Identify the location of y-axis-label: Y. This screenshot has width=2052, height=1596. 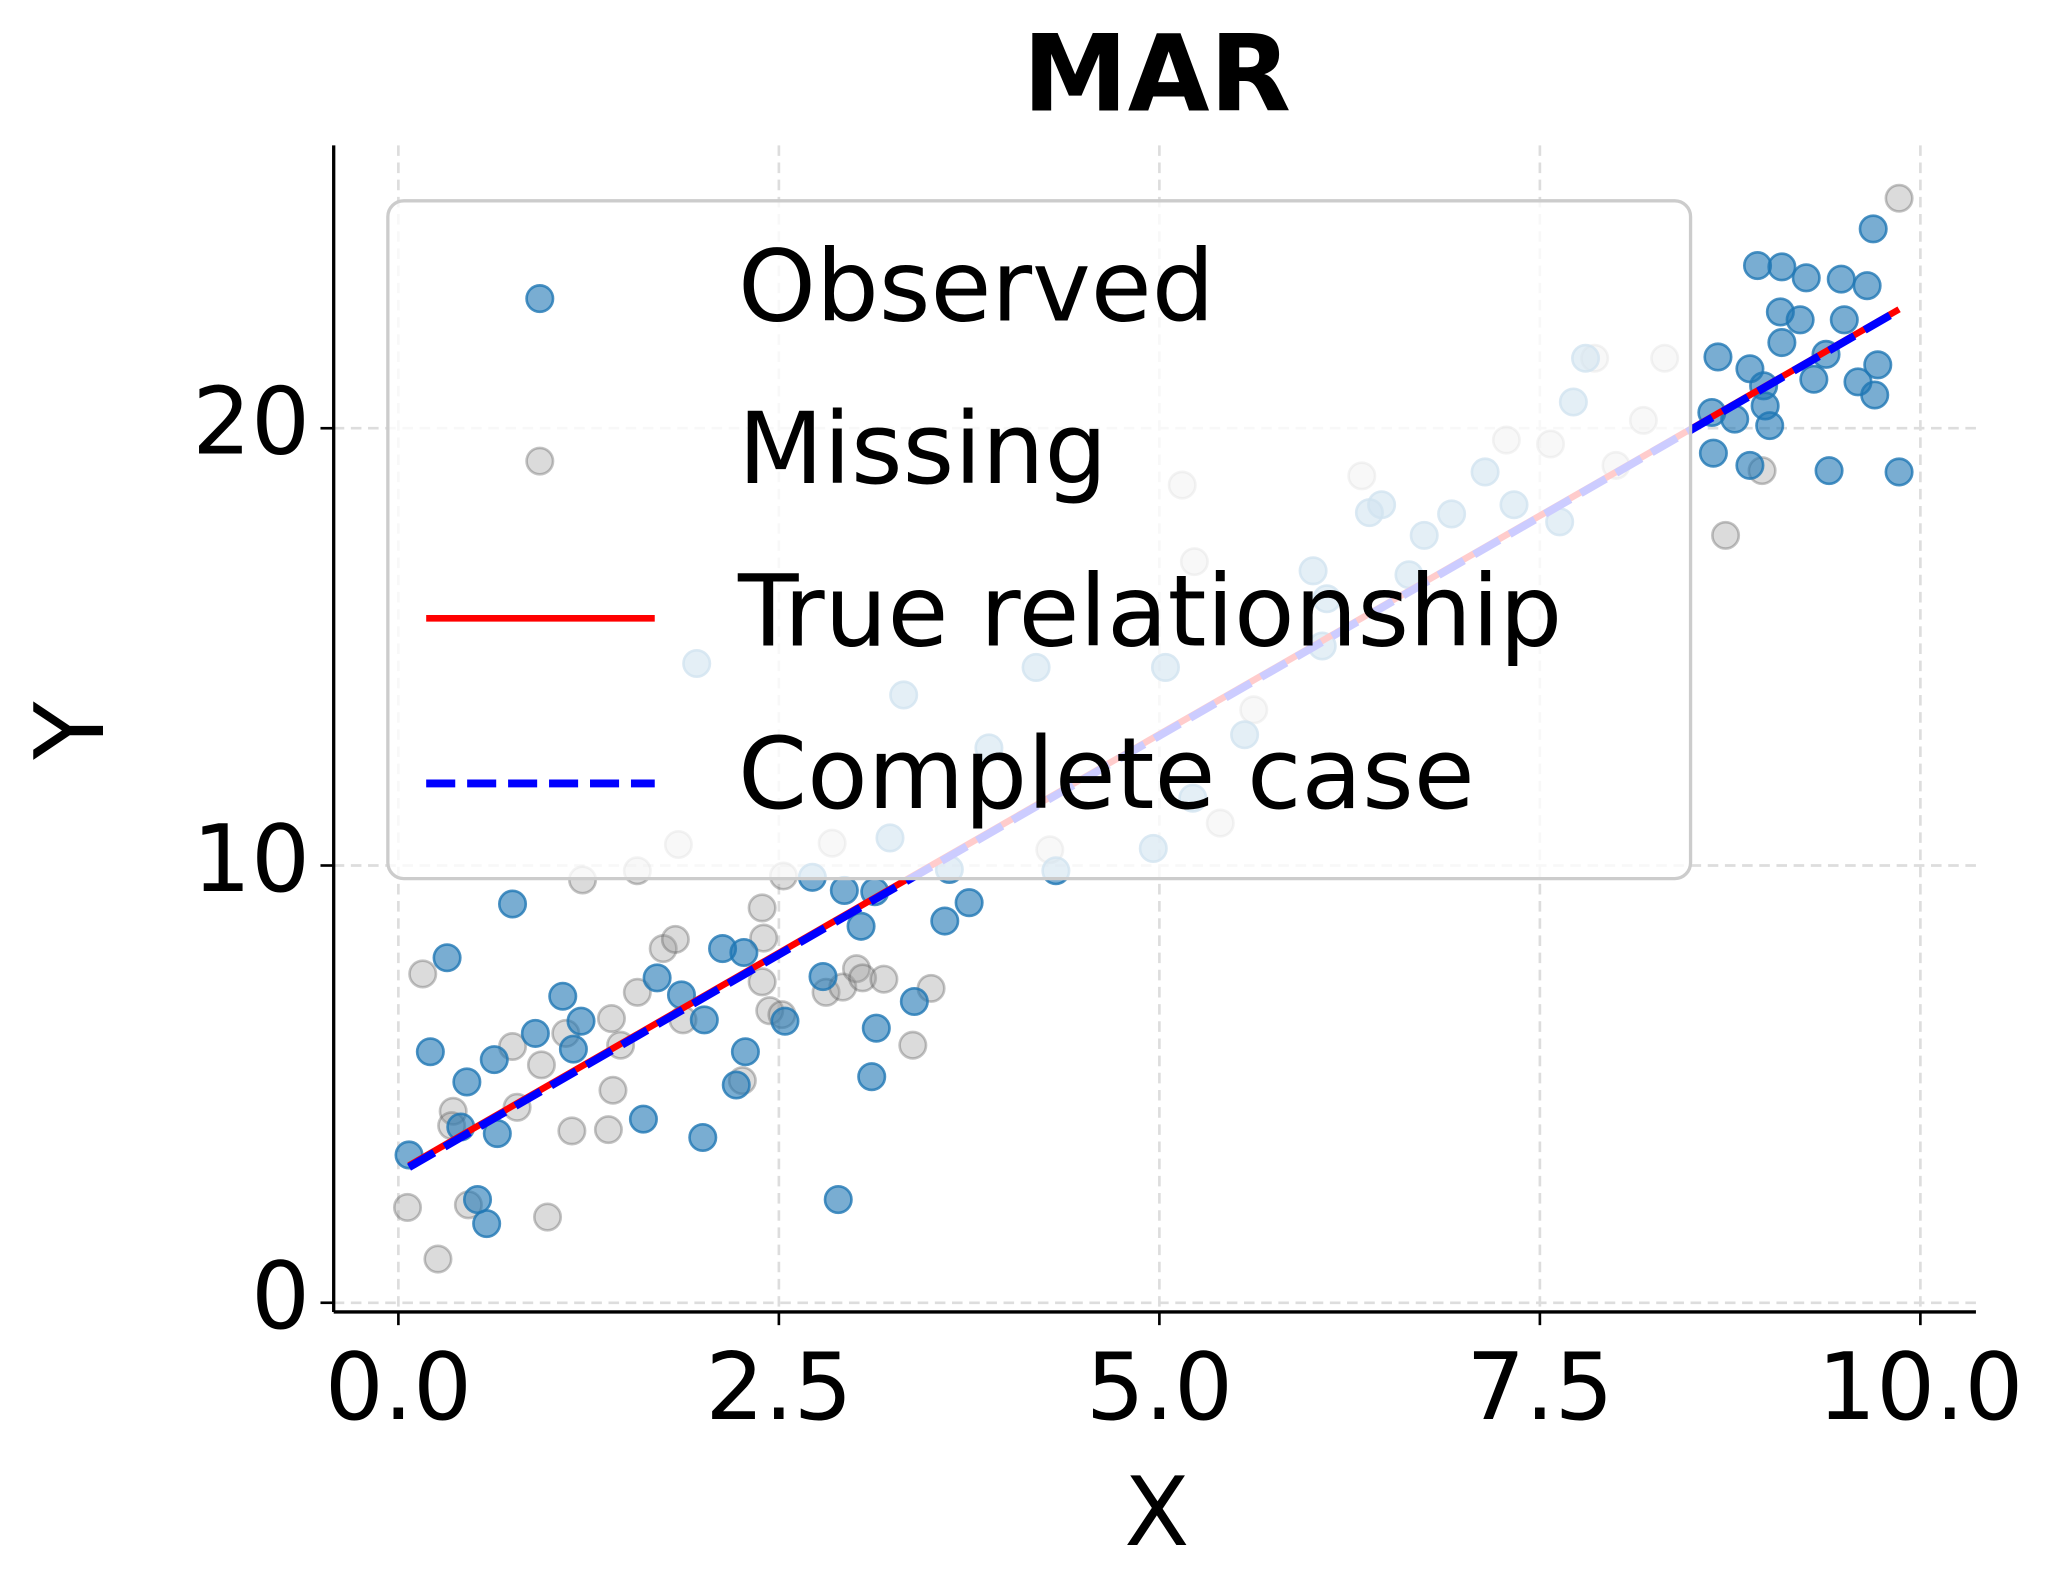
(71, 731).